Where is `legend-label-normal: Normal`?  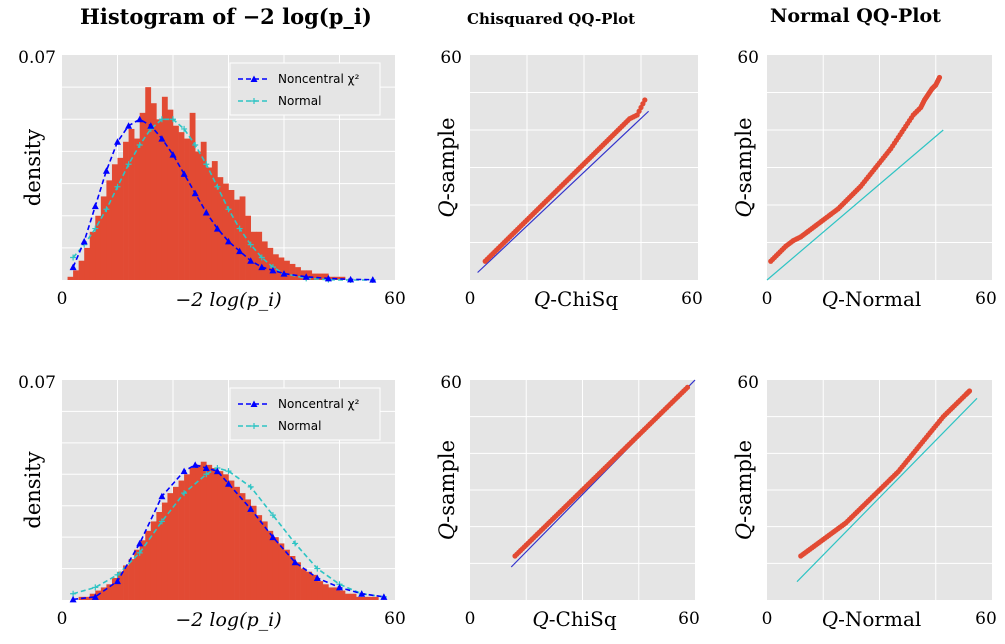
legend-label-normal: Normal is located at coordinates (299, 426).